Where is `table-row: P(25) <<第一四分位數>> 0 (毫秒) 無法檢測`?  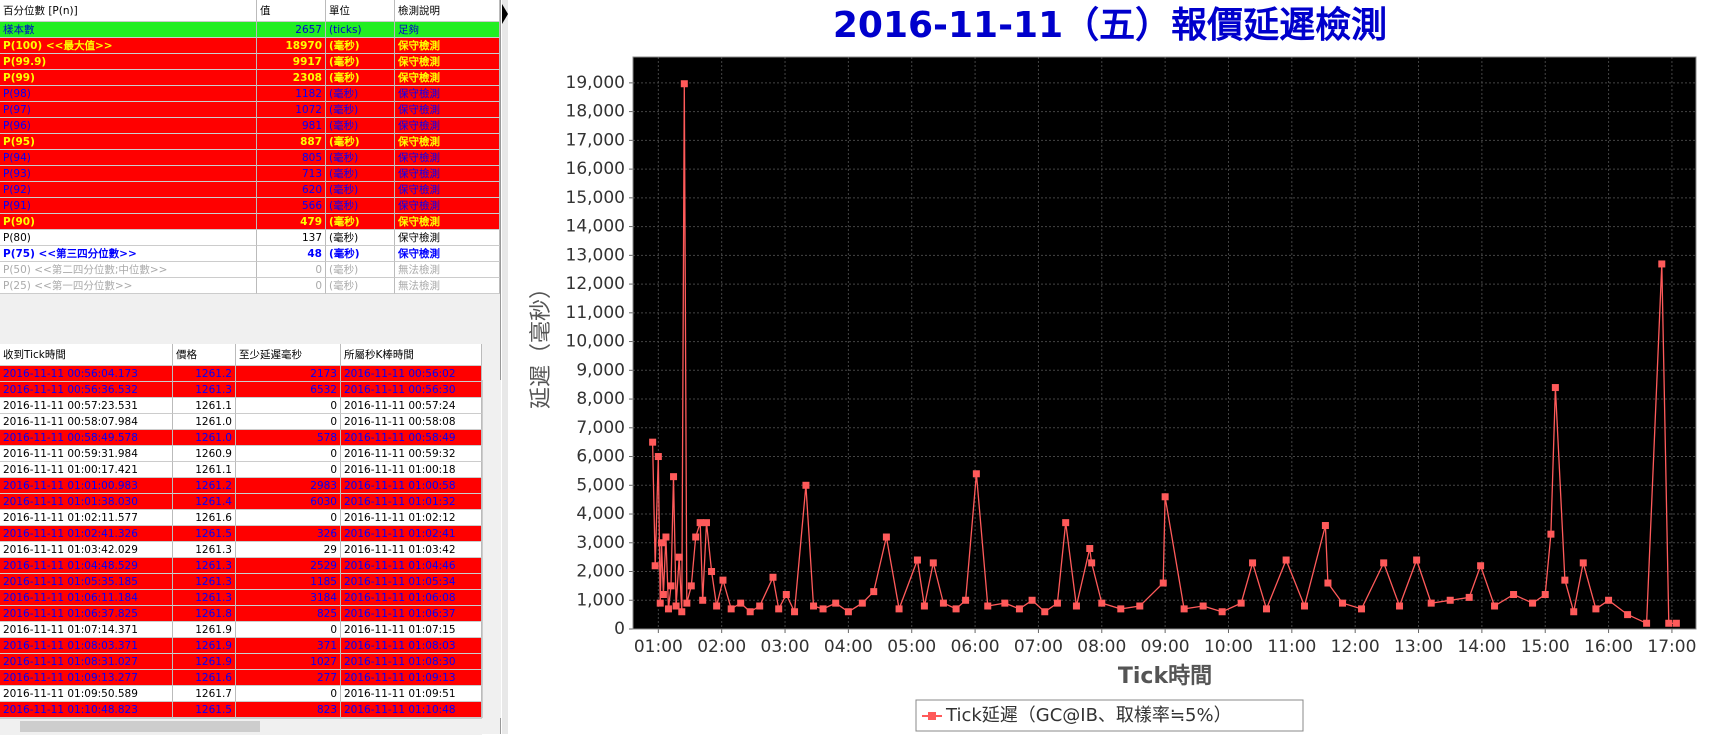
table-row: P(25) <<第一四分位數>> 0 (毫秒) 無法檢測 is located at coordinates (250, 286).